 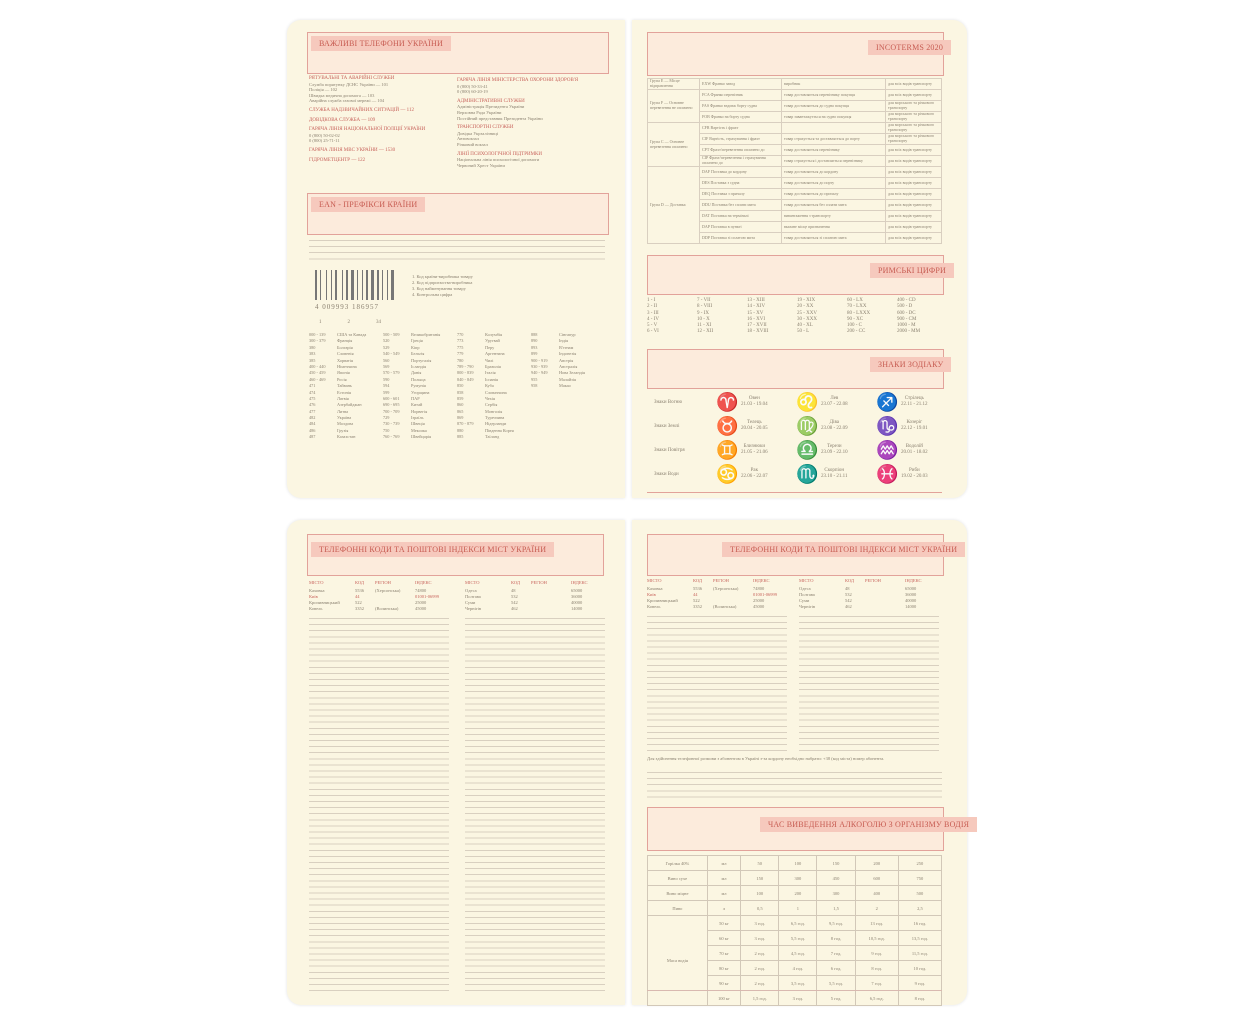 I want to click on incoterm-description: товар доставляється до кордону, so click(x=833, y=172).